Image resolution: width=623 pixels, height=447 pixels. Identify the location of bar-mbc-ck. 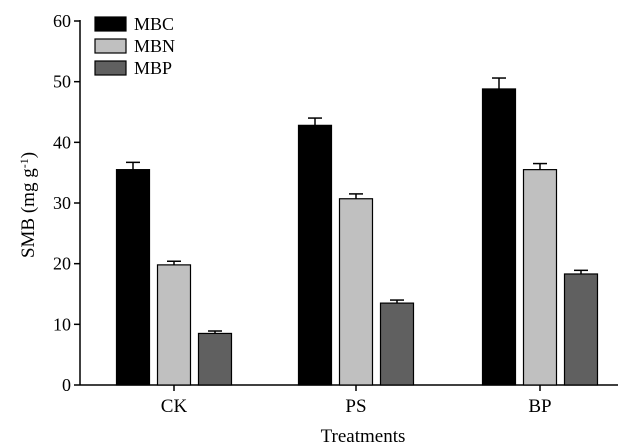
(133, 277).